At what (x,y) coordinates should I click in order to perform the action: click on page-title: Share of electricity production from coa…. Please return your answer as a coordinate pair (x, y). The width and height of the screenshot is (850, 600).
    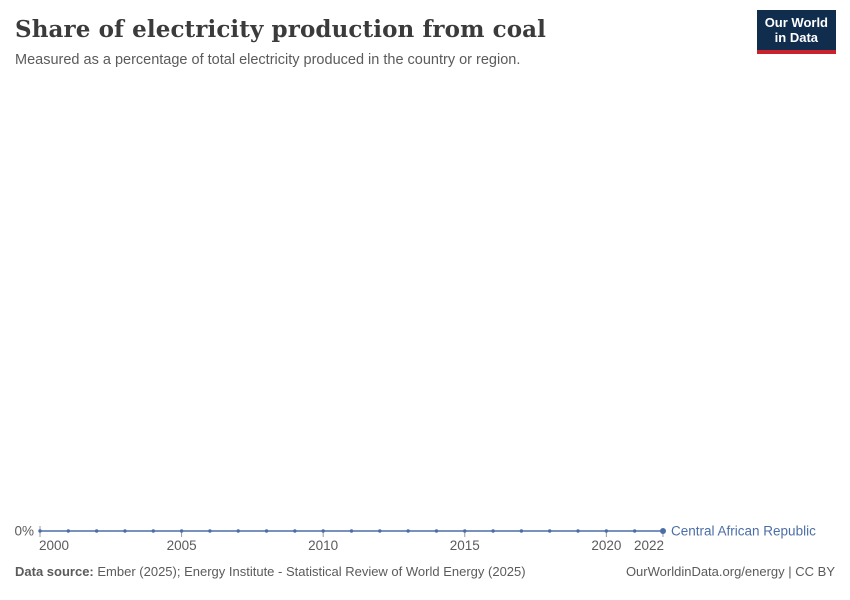
    Looking at the image, I should click on (281, 29).